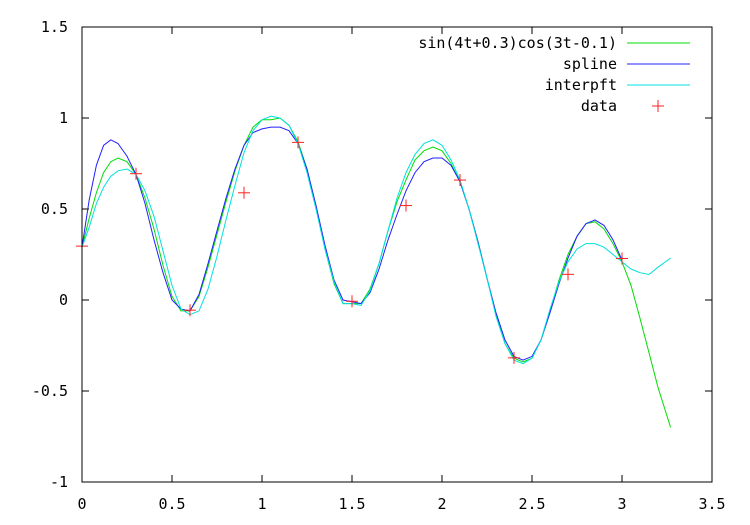  What do you see at coordinates (441, 504) in the screenshot?
I see `x-tick-label: 2` at bounding box center [441, 504].